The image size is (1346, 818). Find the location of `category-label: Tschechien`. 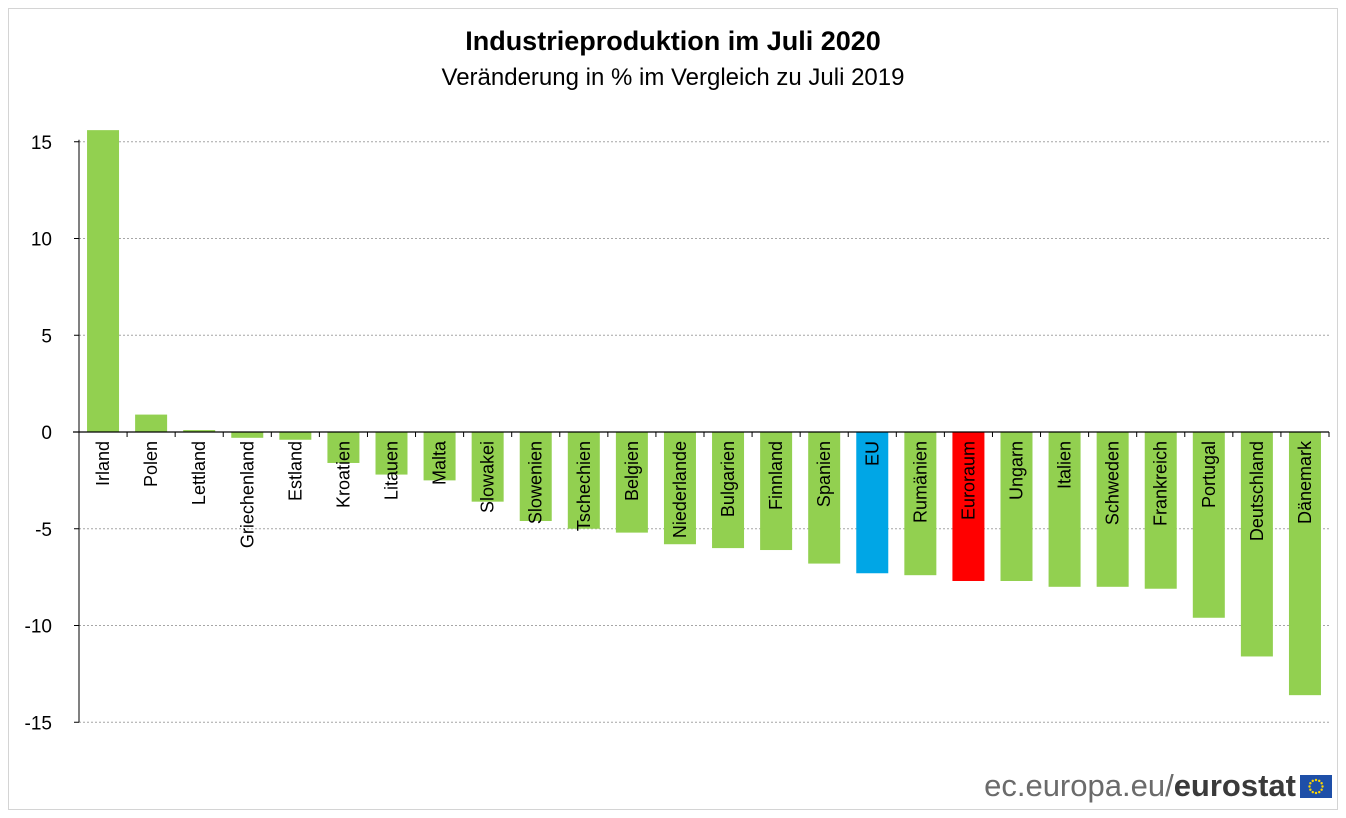

category-label: Tschechien is located at coordinates (584, 486).